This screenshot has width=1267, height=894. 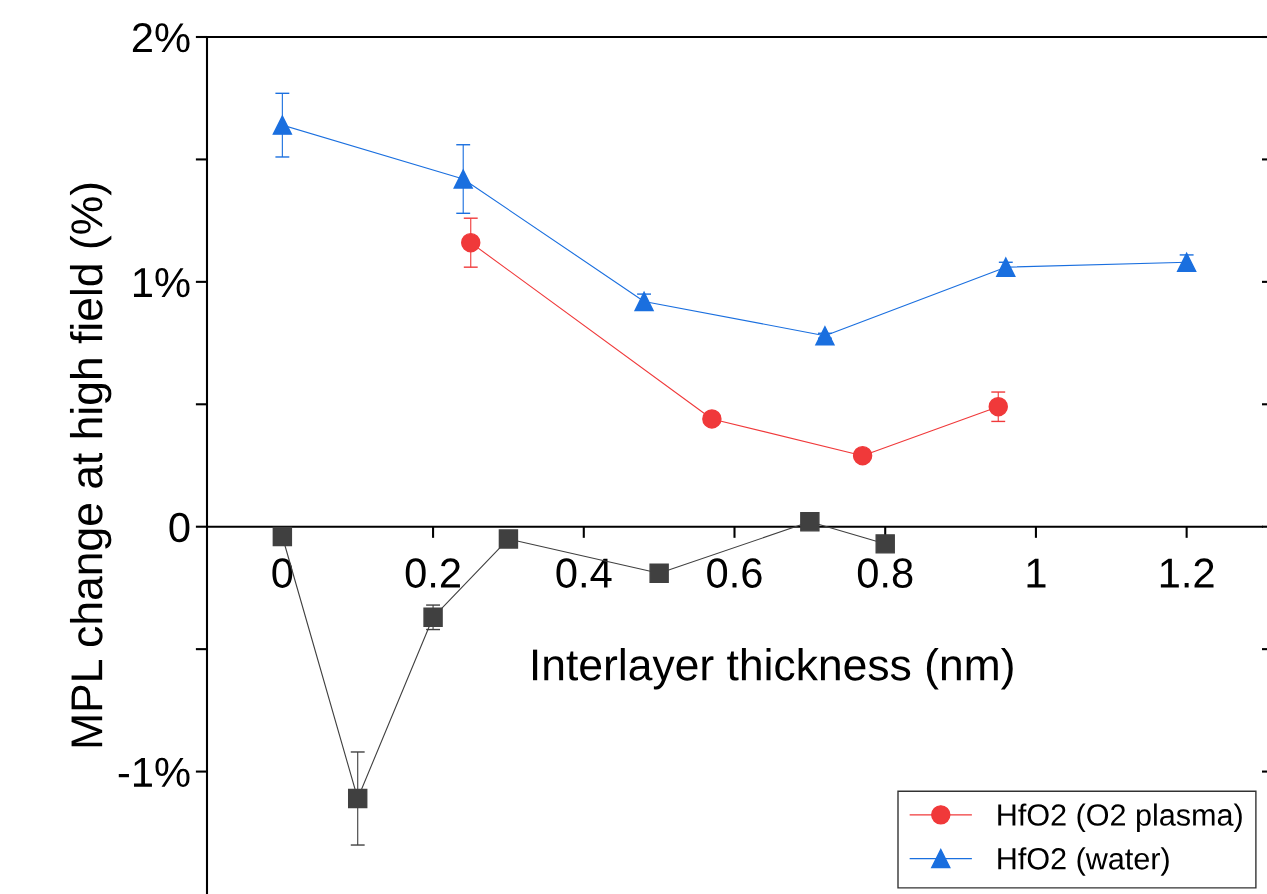 What do you see at coordinates (161, 283) in the screenshot?
I see `y-tick-label: 1%` at bounding box center [161, 283].